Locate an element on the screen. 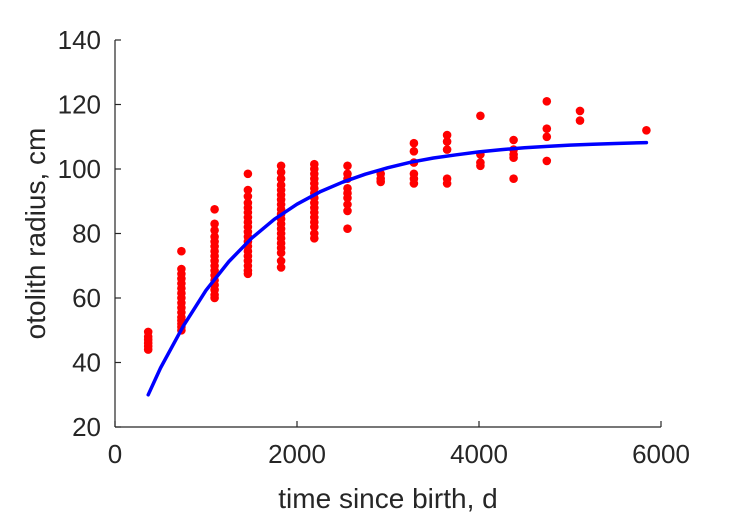  y-tick-label: 100 is located at coordinates (79, 169).